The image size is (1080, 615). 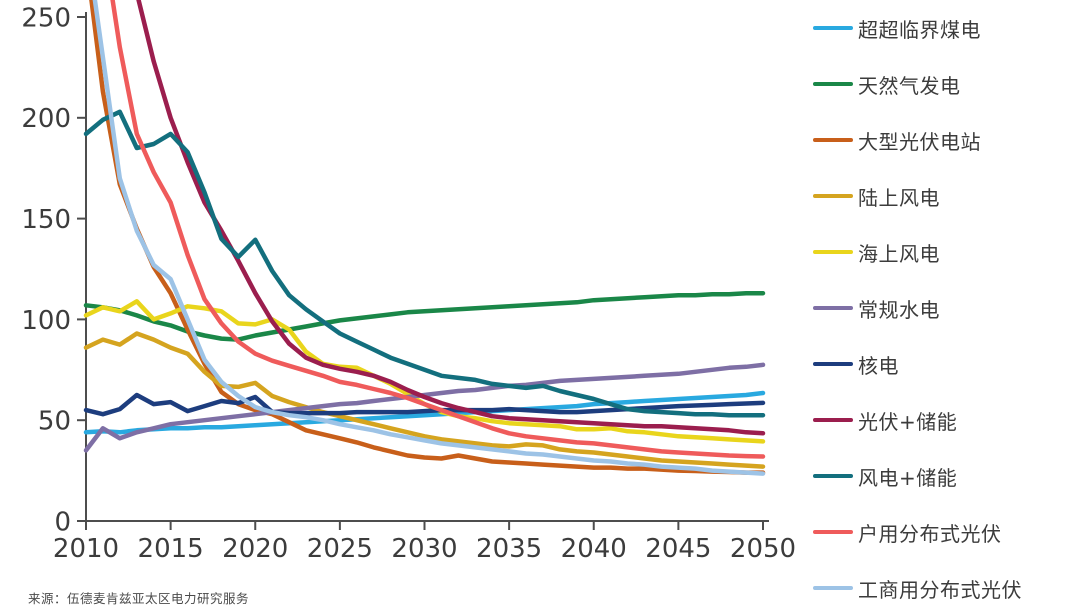 What do you see at coordinates (46, 321) in the screenshot?
I see `y-tick-label: 100` at bounding box center [46, 321].